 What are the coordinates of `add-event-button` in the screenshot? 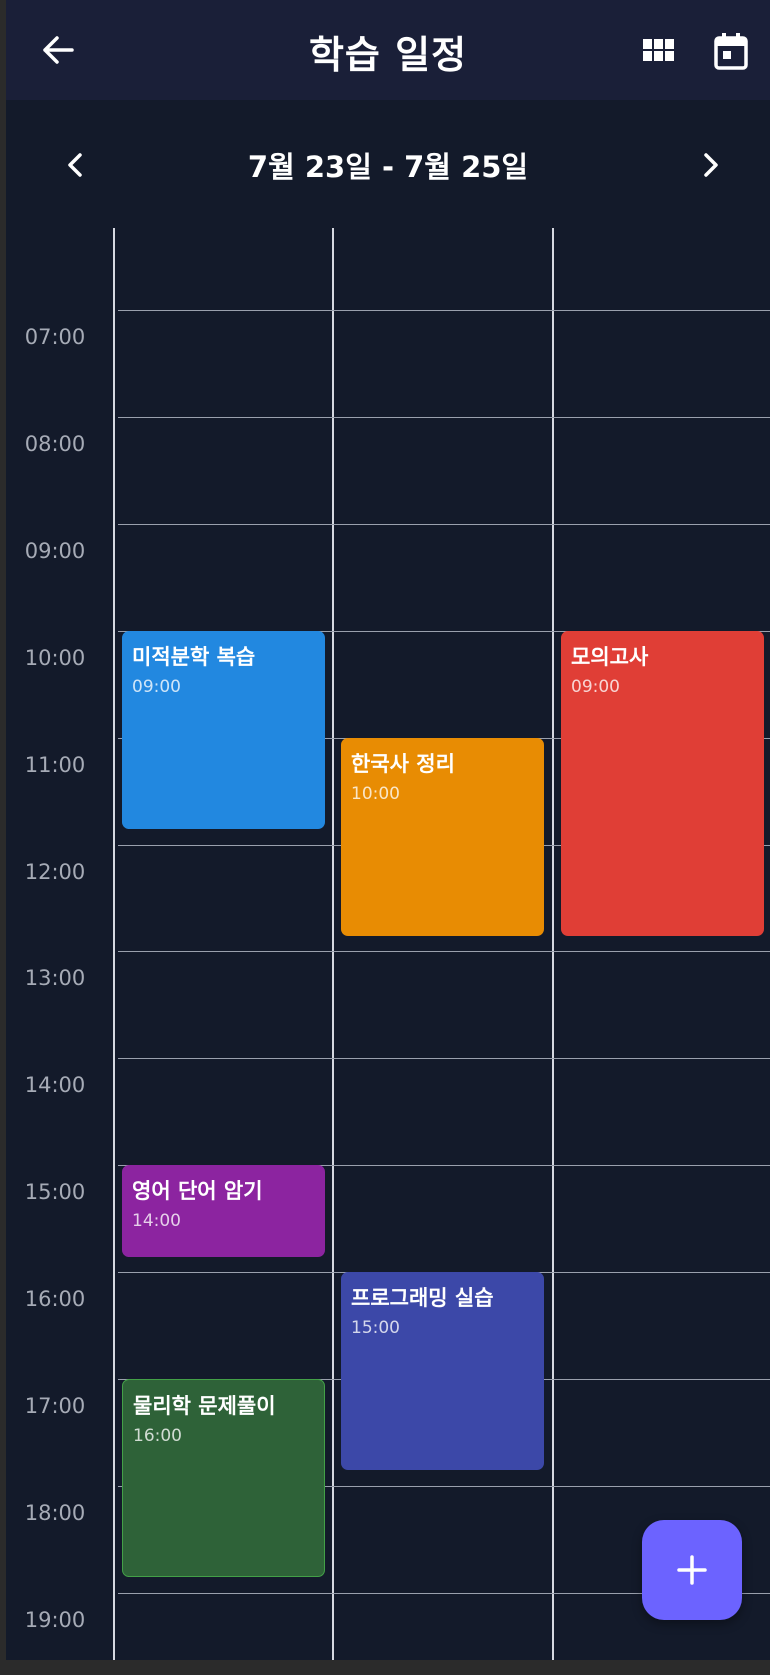 It's located at (692, 1570).